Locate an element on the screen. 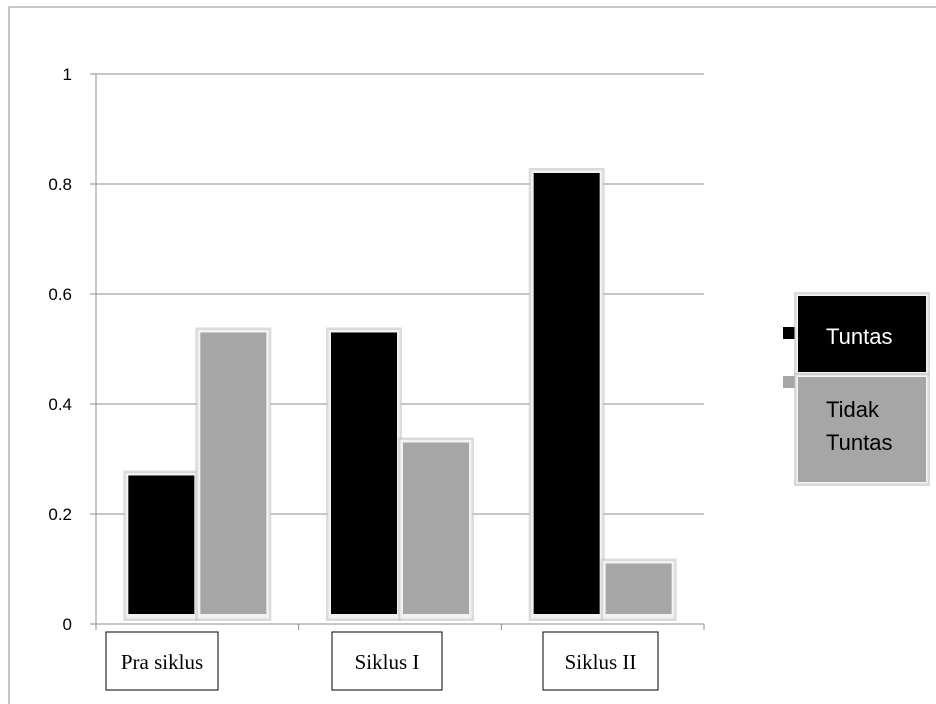  y-tick-label: 0.4 is located at coordinates (60, 404).